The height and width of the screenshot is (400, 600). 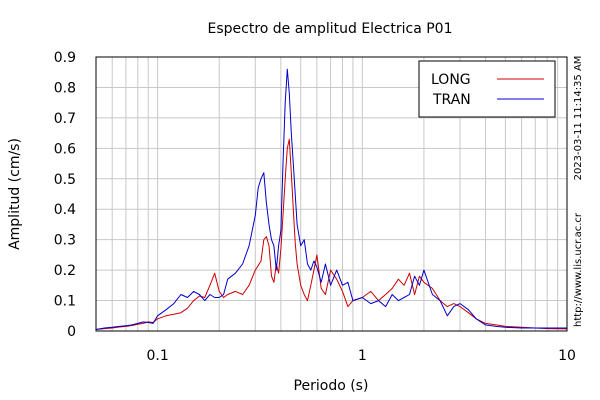 What do you see at coordinates (65, 271) in the screenshot?
I see `y-tick-label: 0.2` at bounding box center [65, 271].